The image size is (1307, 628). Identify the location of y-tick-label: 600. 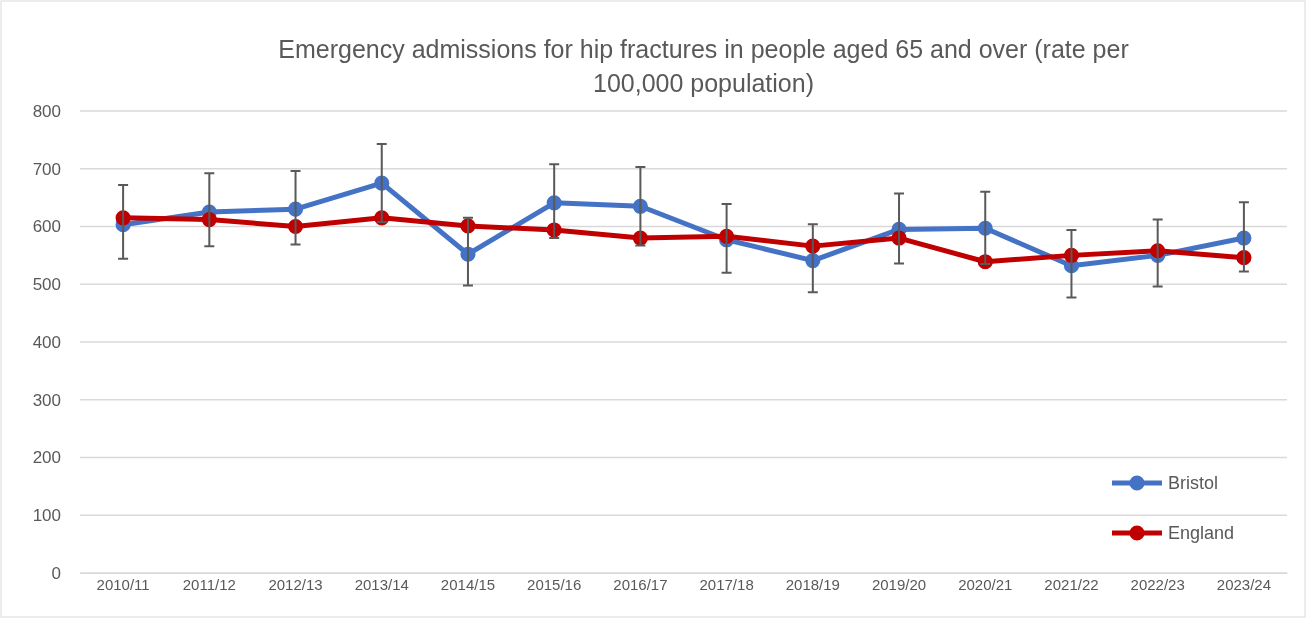
(46, 227).